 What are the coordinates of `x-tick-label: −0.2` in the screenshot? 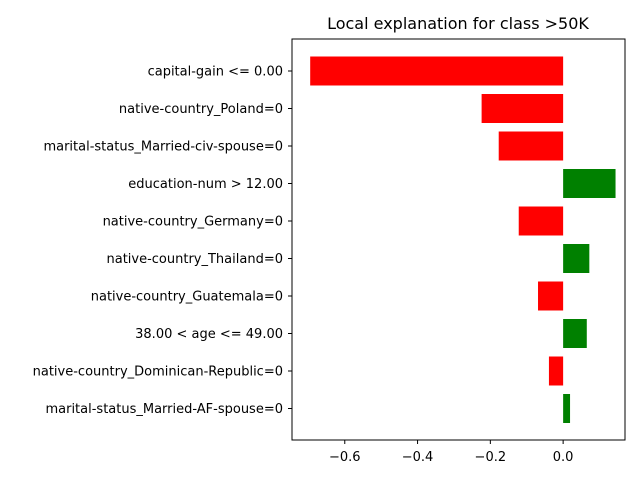 It's located at (491, 457).